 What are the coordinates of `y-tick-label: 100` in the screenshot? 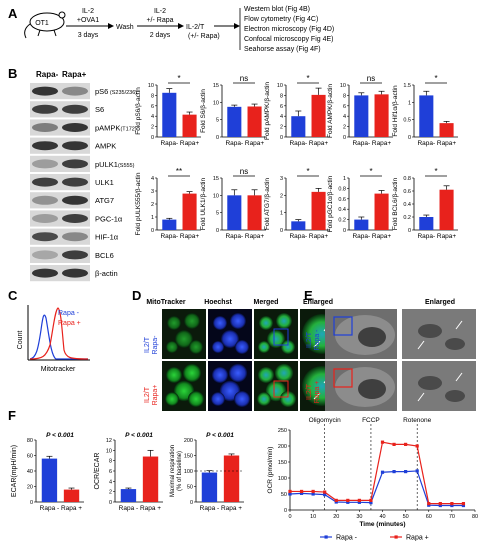 It's located at (188, 472).